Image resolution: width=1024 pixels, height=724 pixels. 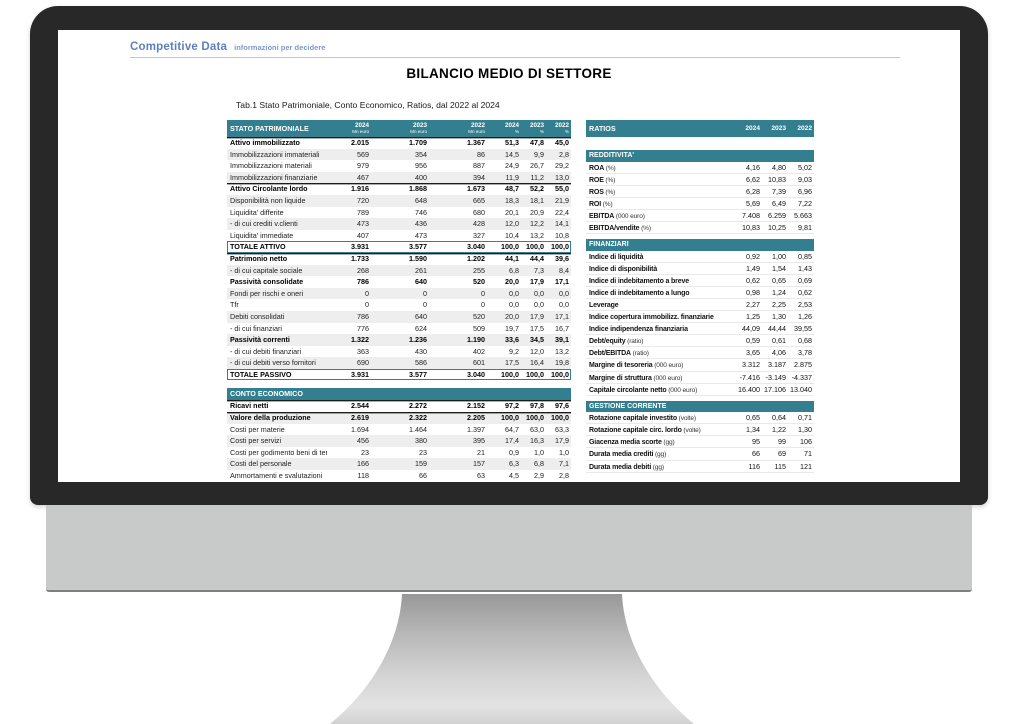 What do you see at coordinates (367, 293) in the screenshot?
I see `cell: 0` at bounding box center [367, 293].